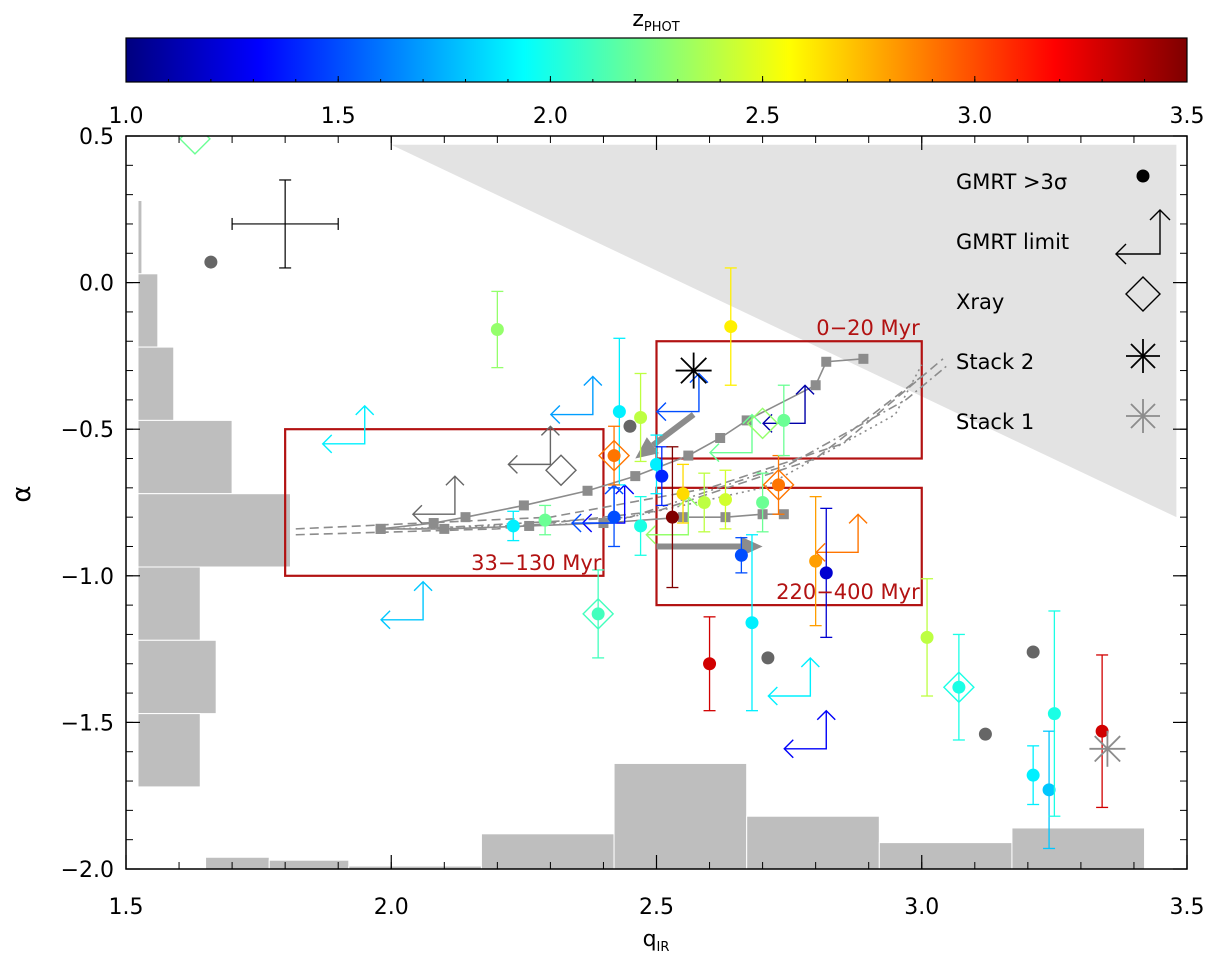 Image resolution: width=1223 pixels, height=961 pixels. I want to click on legend-limit-left-head, so click(1121, 254).